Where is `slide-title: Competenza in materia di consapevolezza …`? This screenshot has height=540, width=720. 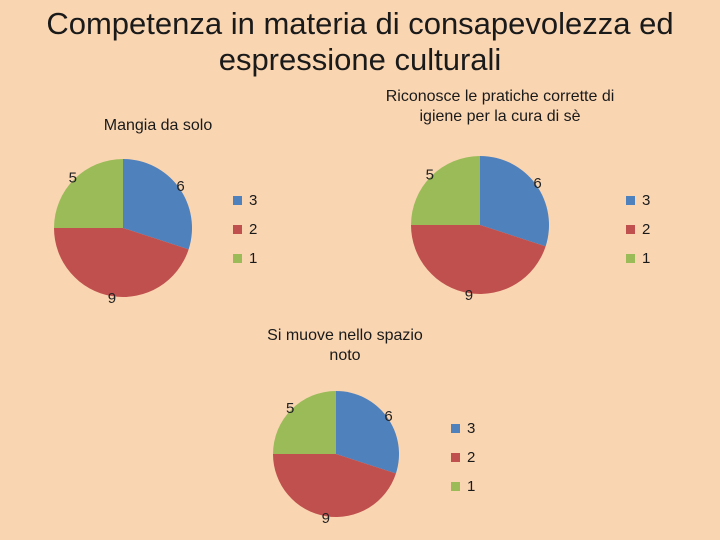
slide-title: Competenza in materia di consapevolezza … is located at coordinates (360, 41).